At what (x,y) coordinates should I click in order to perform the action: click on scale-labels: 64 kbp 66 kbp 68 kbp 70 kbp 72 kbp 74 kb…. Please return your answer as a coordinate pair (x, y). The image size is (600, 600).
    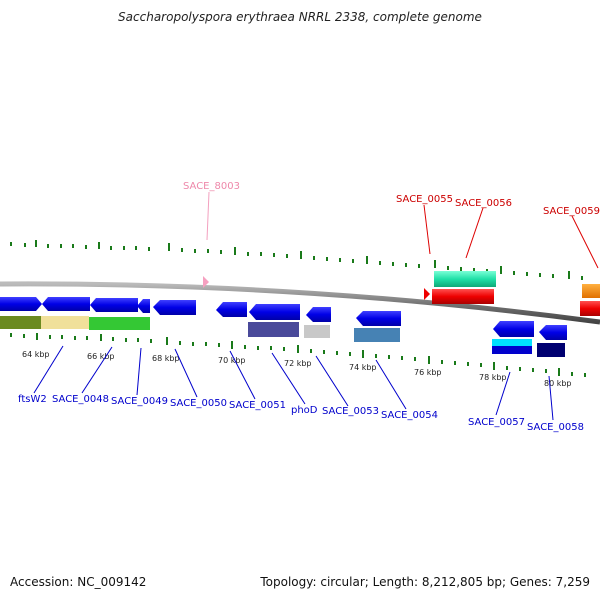
    Looking at the image, I should click on (297, 369).